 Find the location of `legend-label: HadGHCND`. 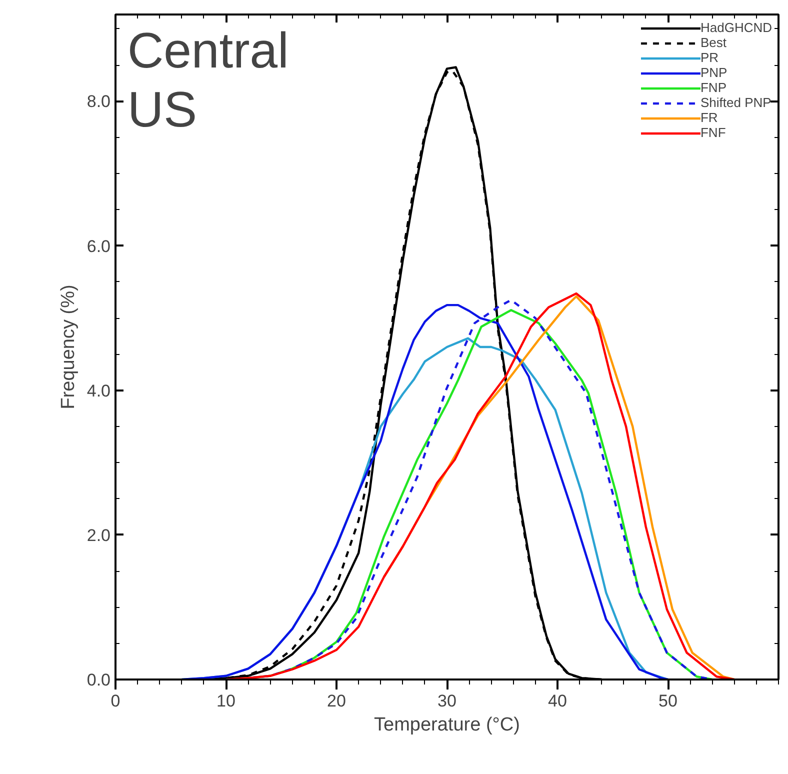

legend-label: HadGHCND is located at coordinates (736, 27).